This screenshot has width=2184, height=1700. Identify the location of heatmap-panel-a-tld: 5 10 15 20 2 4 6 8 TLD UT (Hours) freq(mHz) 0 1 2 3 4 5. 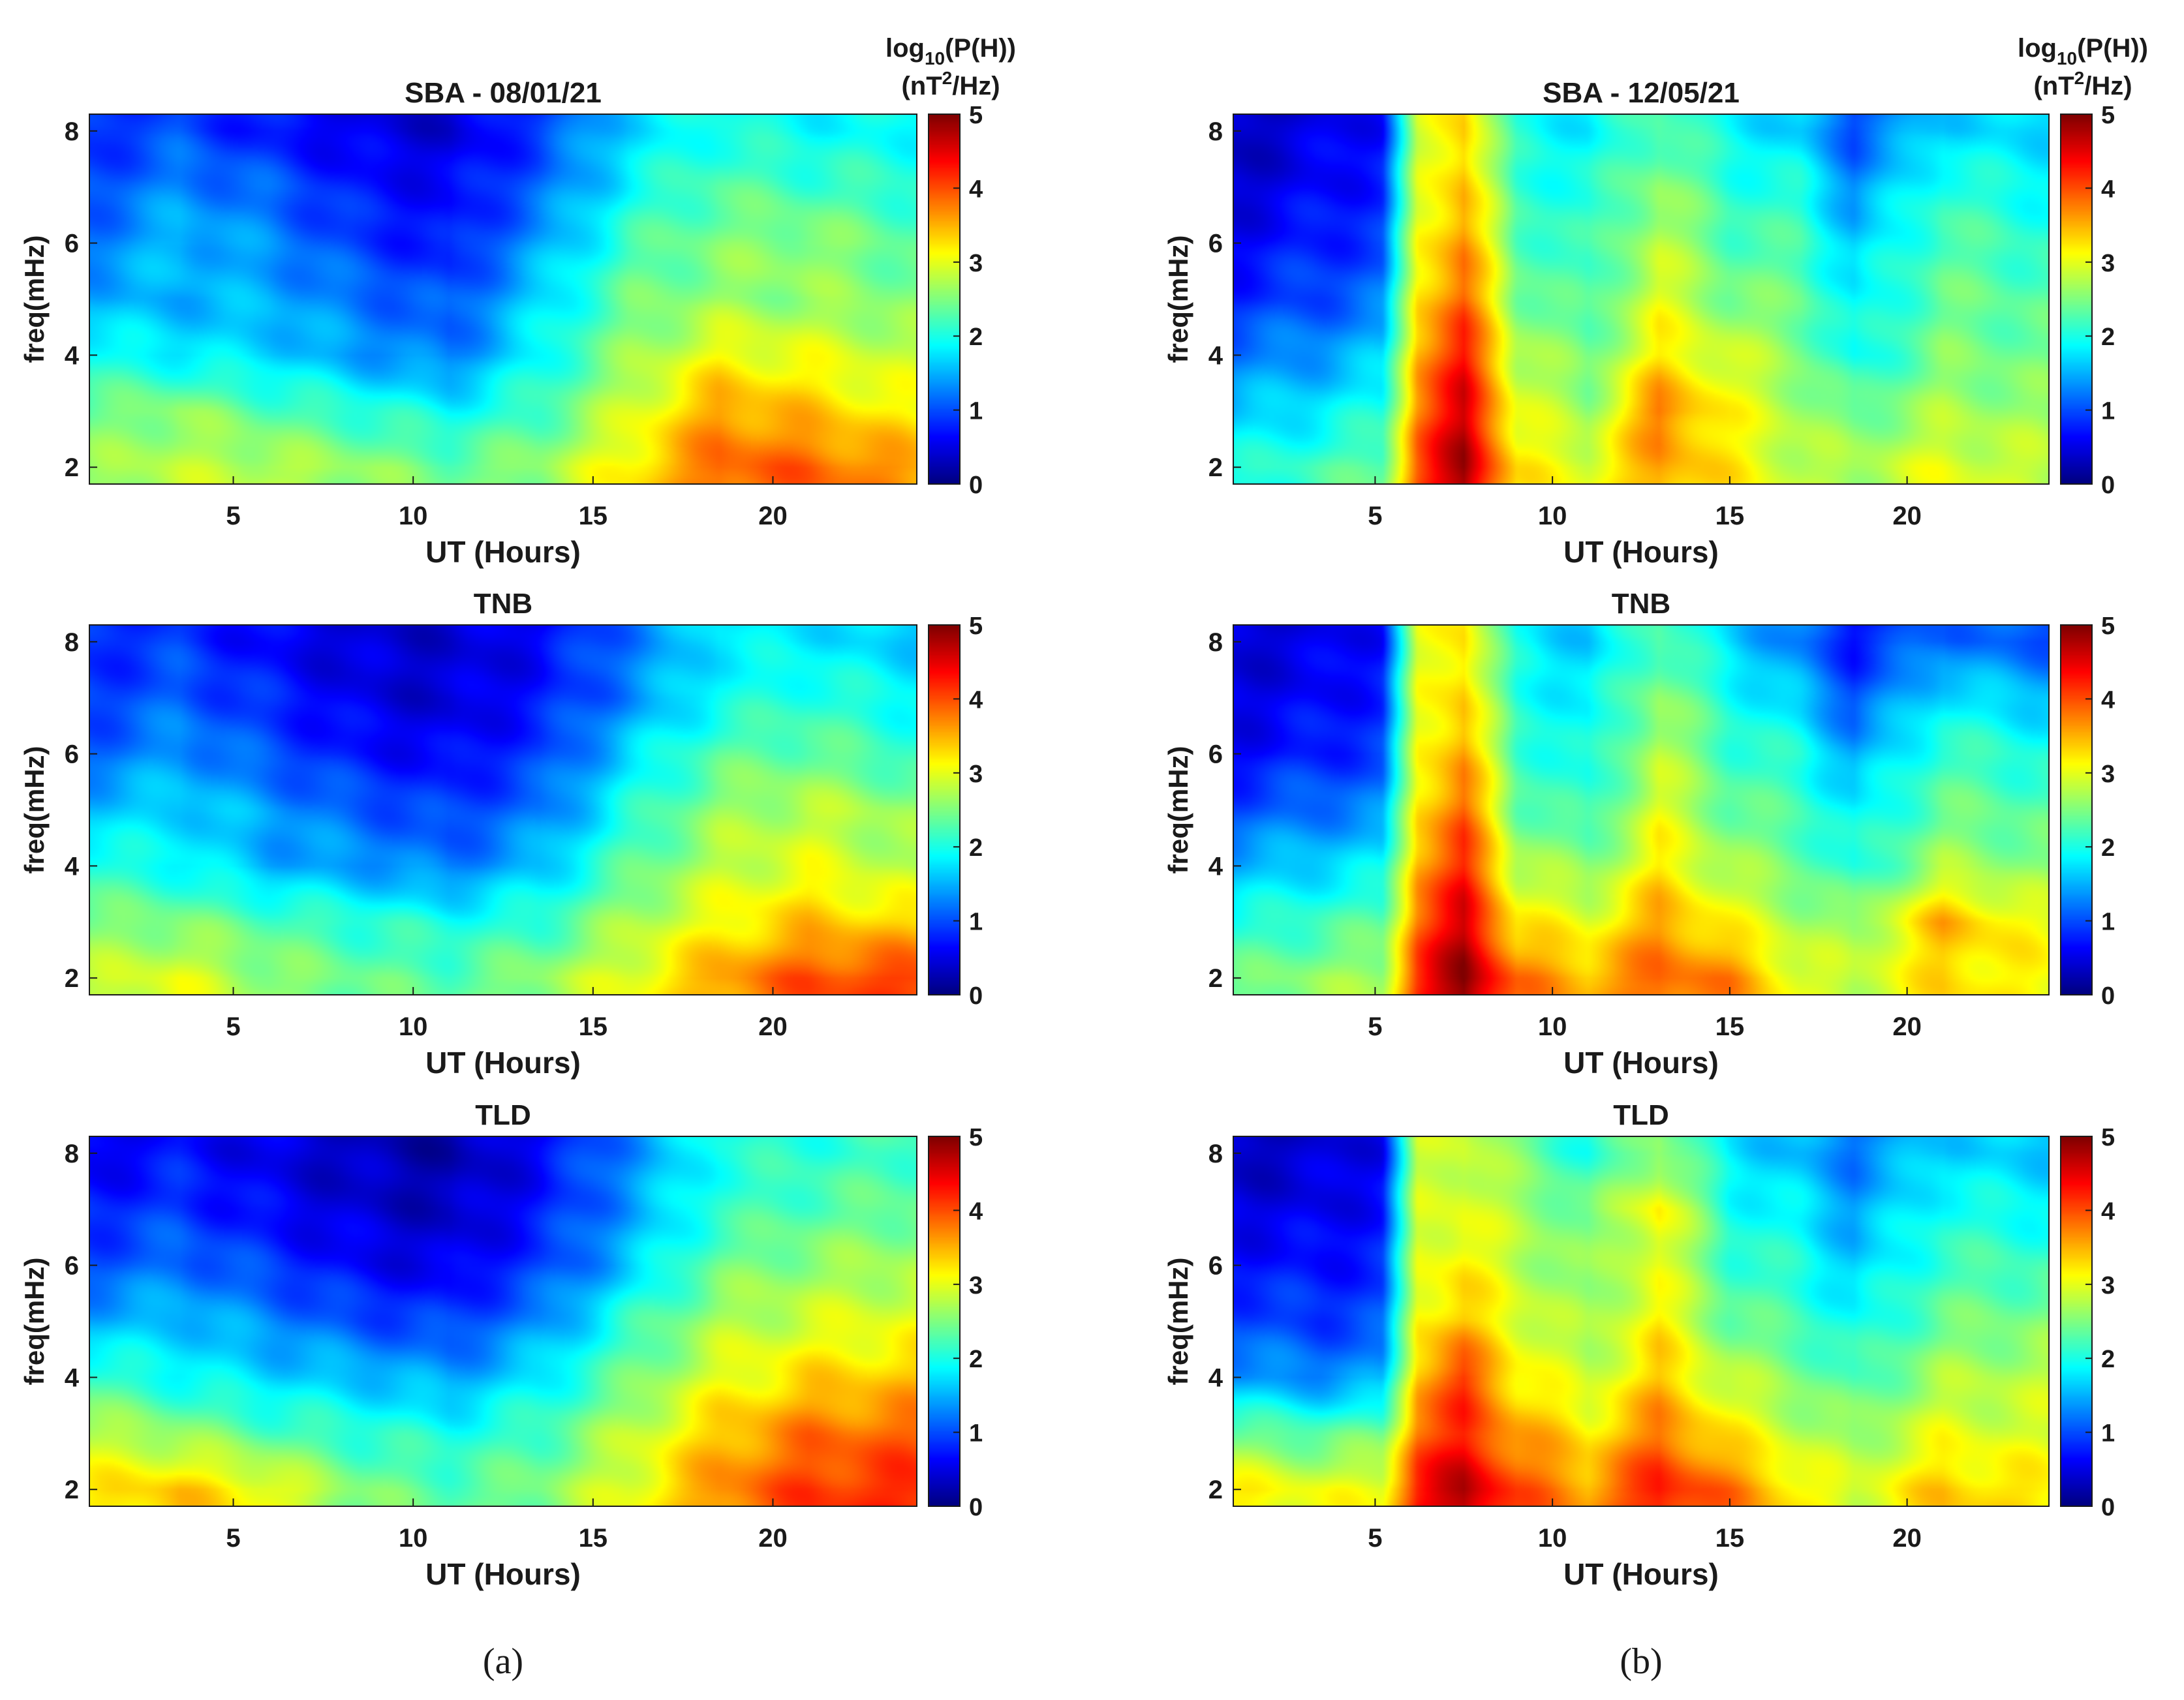
(501, 1345).